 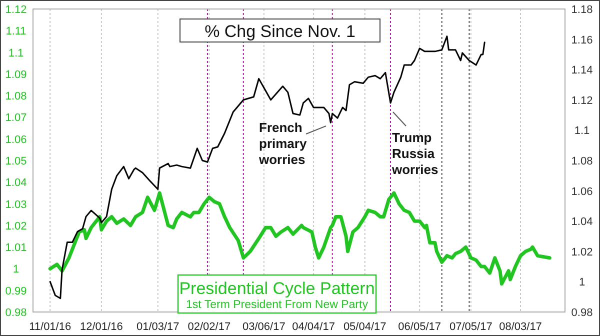 What do you see at coordinates (16, 96) in the screenshot?
I see `y-tick-label: 1.08` at bounding box center [16, 96].